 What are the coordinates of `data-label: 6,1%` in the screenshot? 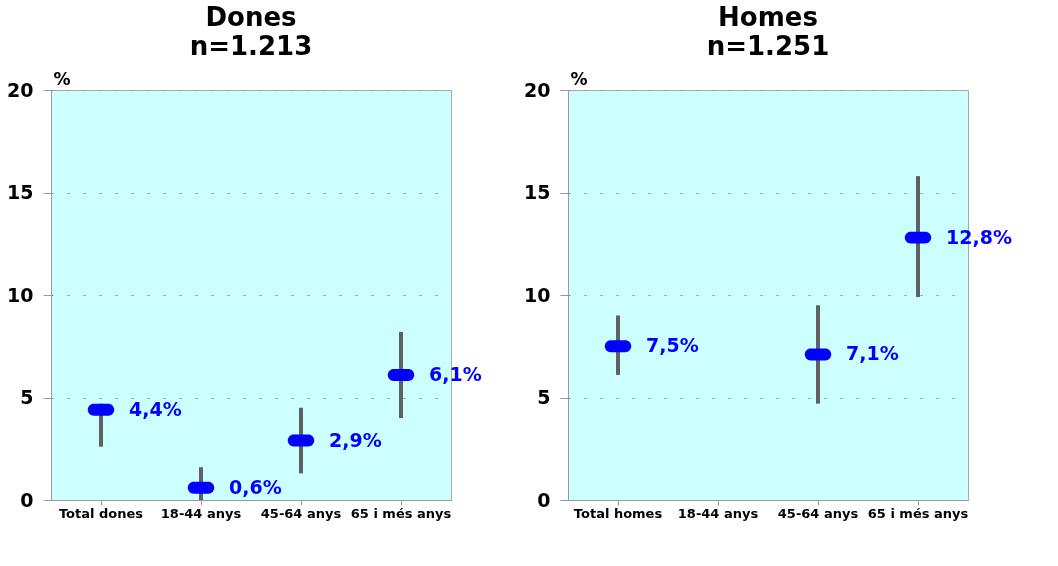 It's located at (455, 373).